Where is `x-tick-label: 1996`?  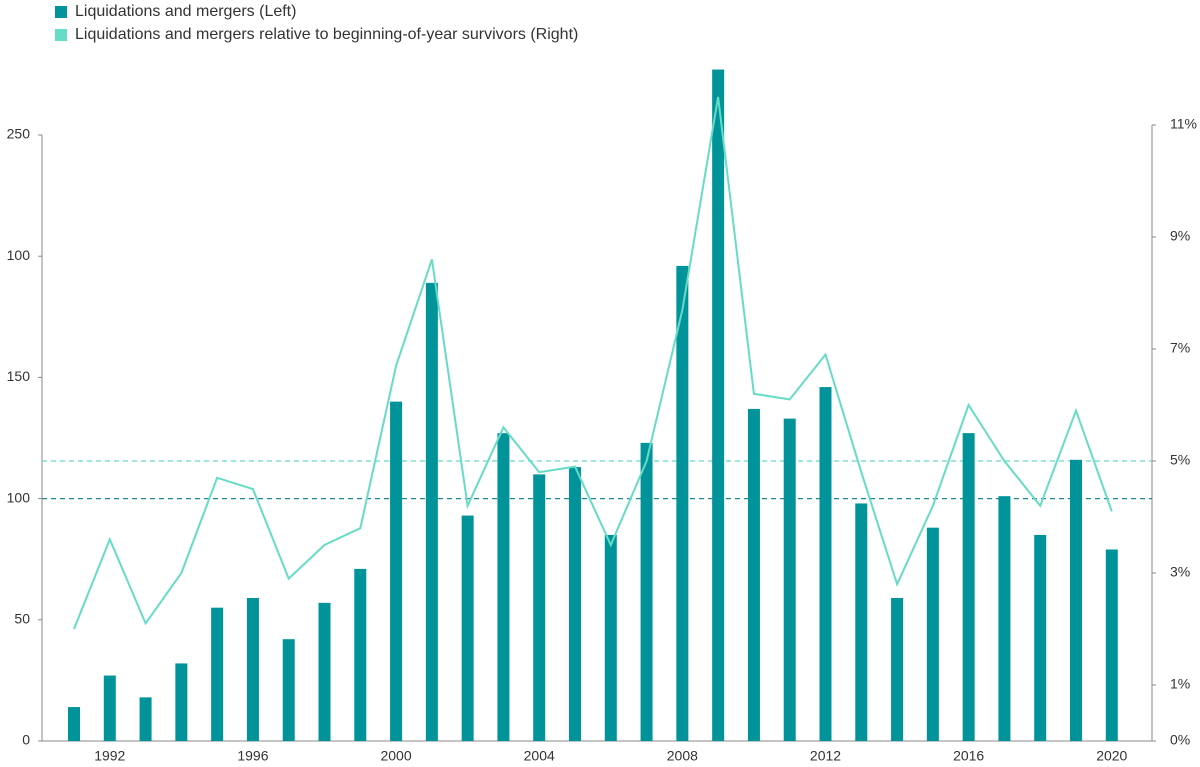
x-tick-label: 1996 is located at coordinates (252, 756).